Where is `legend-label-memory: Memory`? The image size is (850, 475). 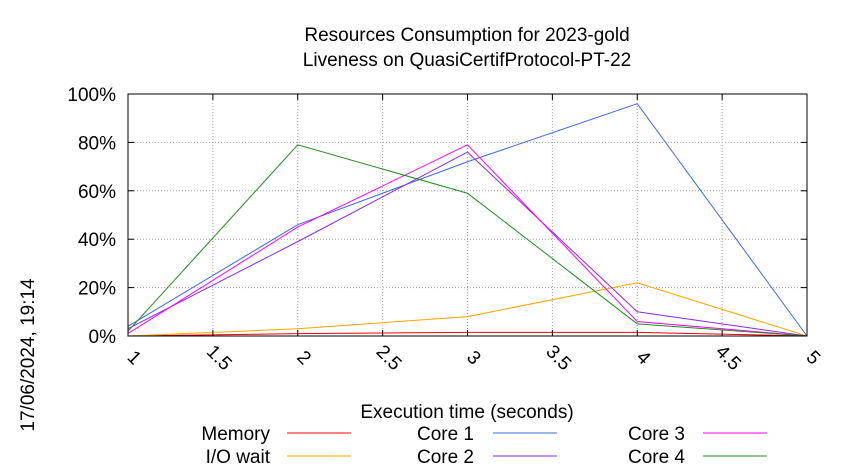
legend-label-memory: Memory is located at coordinates (235, 434).